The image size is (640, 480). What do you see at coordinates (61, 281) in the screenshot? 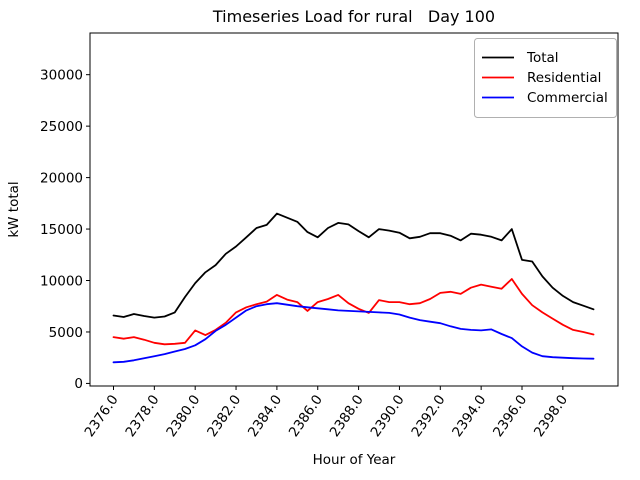
I see `y-tick-label: 10000` at bounding box center [61, 281].